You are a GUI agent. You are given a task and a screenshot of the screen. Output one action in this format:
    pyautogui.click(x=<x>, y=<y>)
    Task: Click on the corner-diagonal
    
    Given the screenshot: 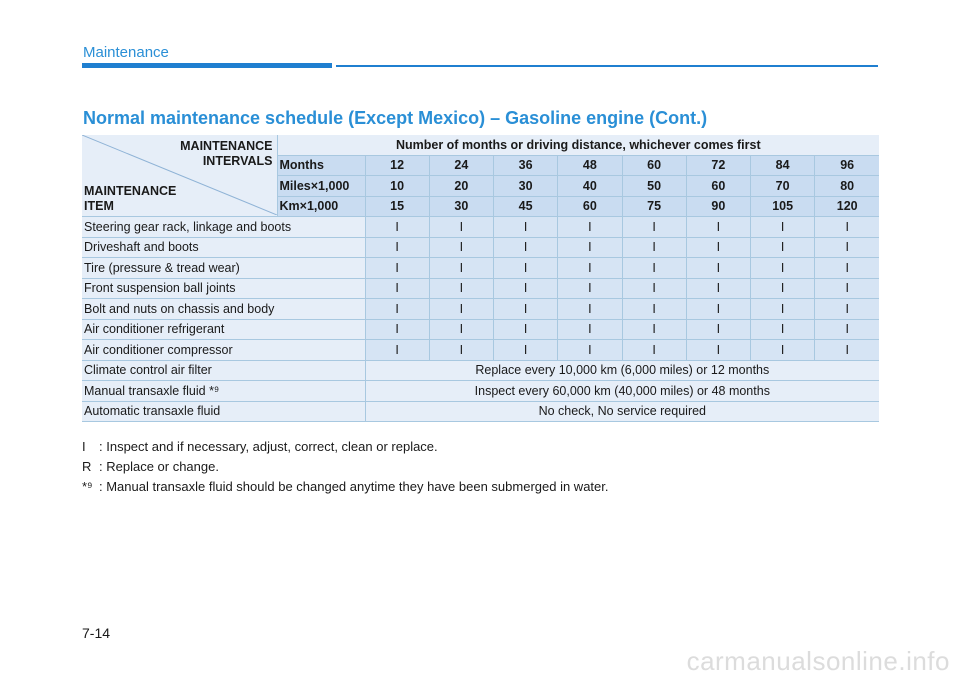 What is the action you would take?
    pyautogui.click(x=179, y=175)
    